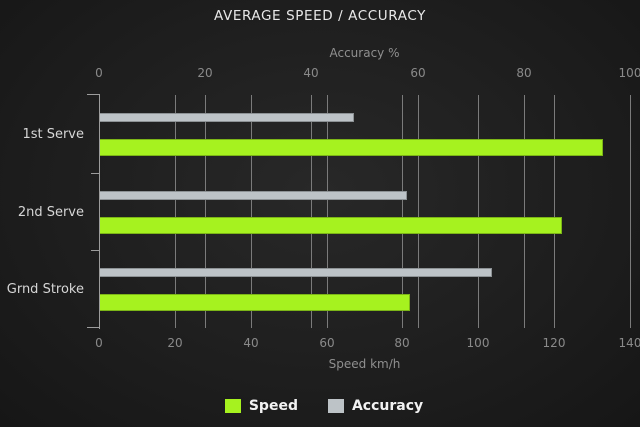  Describe the element at coordinates (478, 343) in the screenshot. I see `bottom-axis-tick-label: 100` at that location.